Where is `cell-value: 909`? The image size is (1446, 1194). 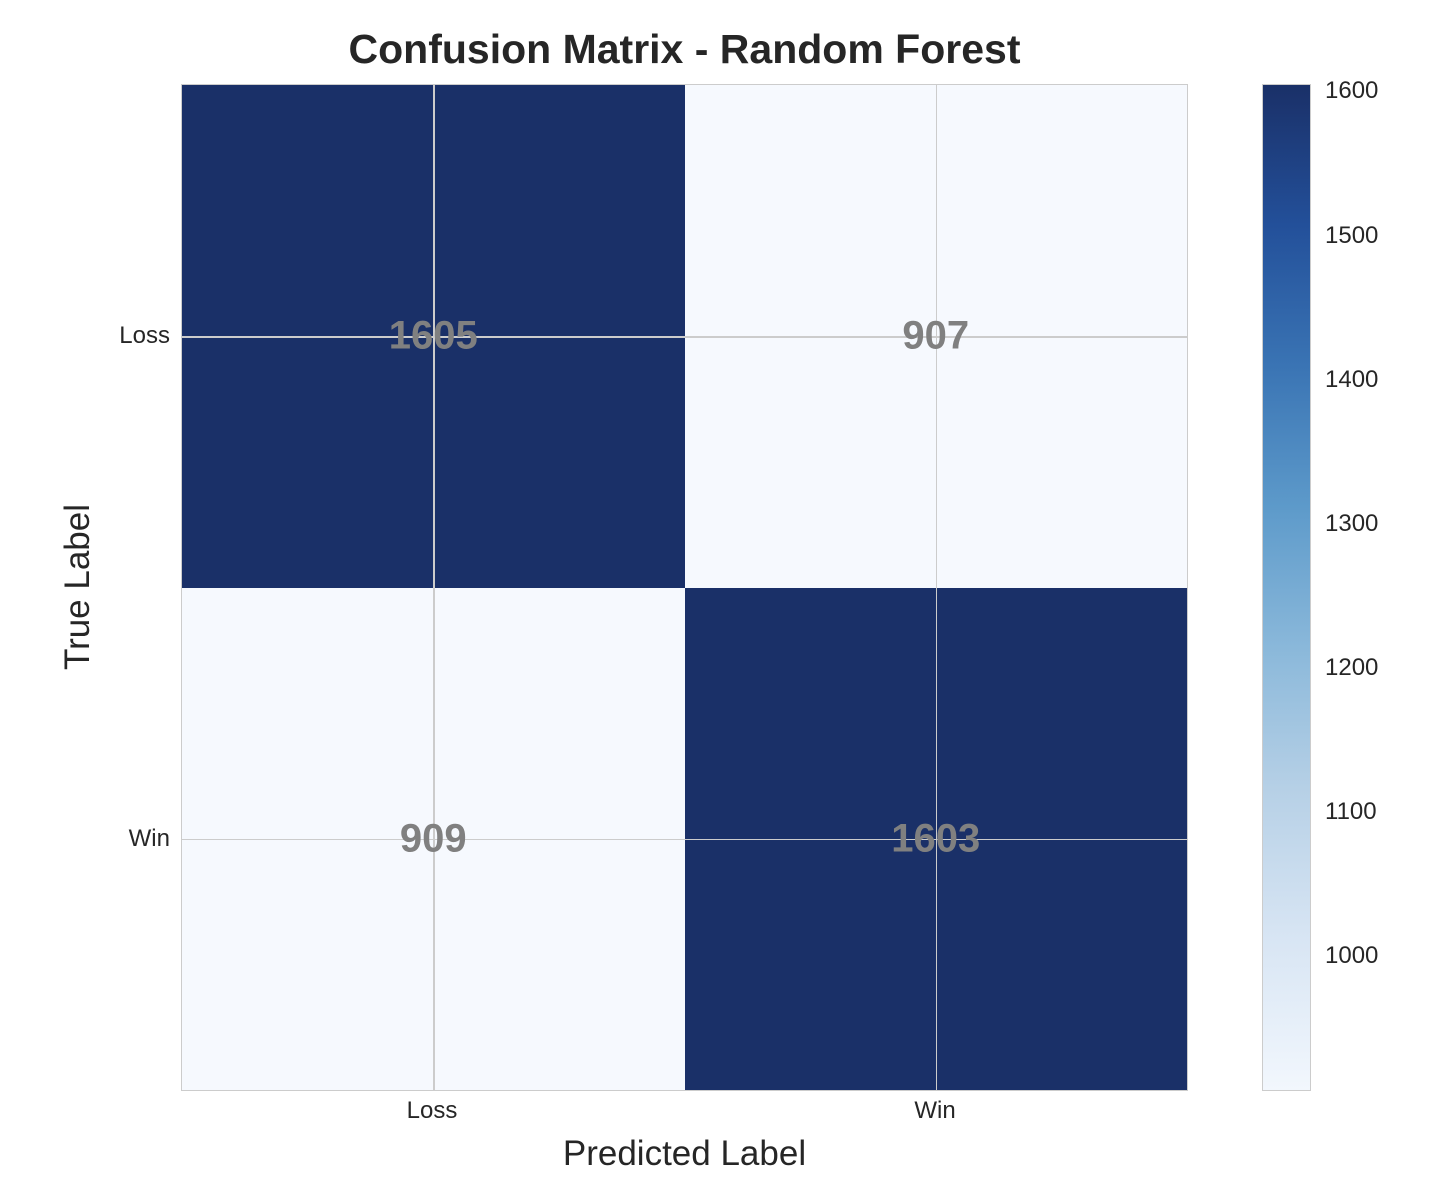
cell-value: 909 is located at coordinates (433, 838).